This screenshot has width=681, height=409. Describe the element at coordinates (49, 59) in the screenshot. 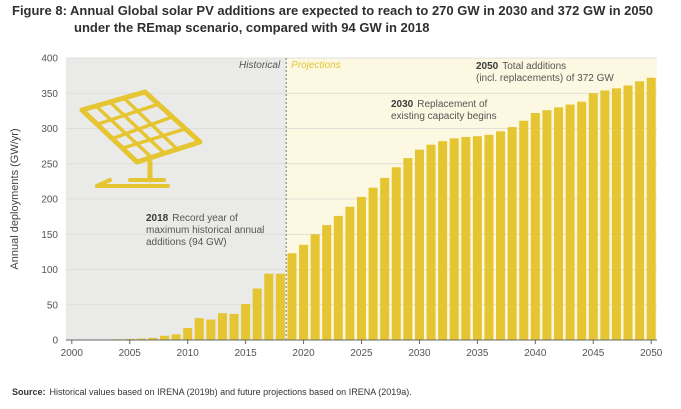

I see `y-tick-label: 400` at that location.